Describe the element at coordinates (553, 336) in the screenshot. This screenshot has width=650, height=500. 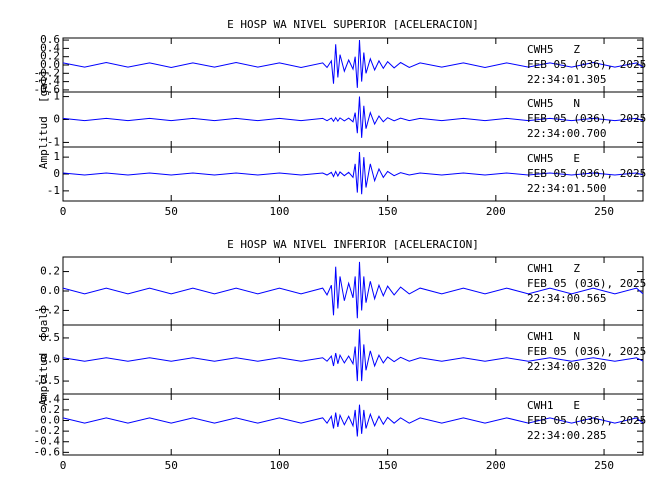
I see `trace-label: CWH1 N` at that location.